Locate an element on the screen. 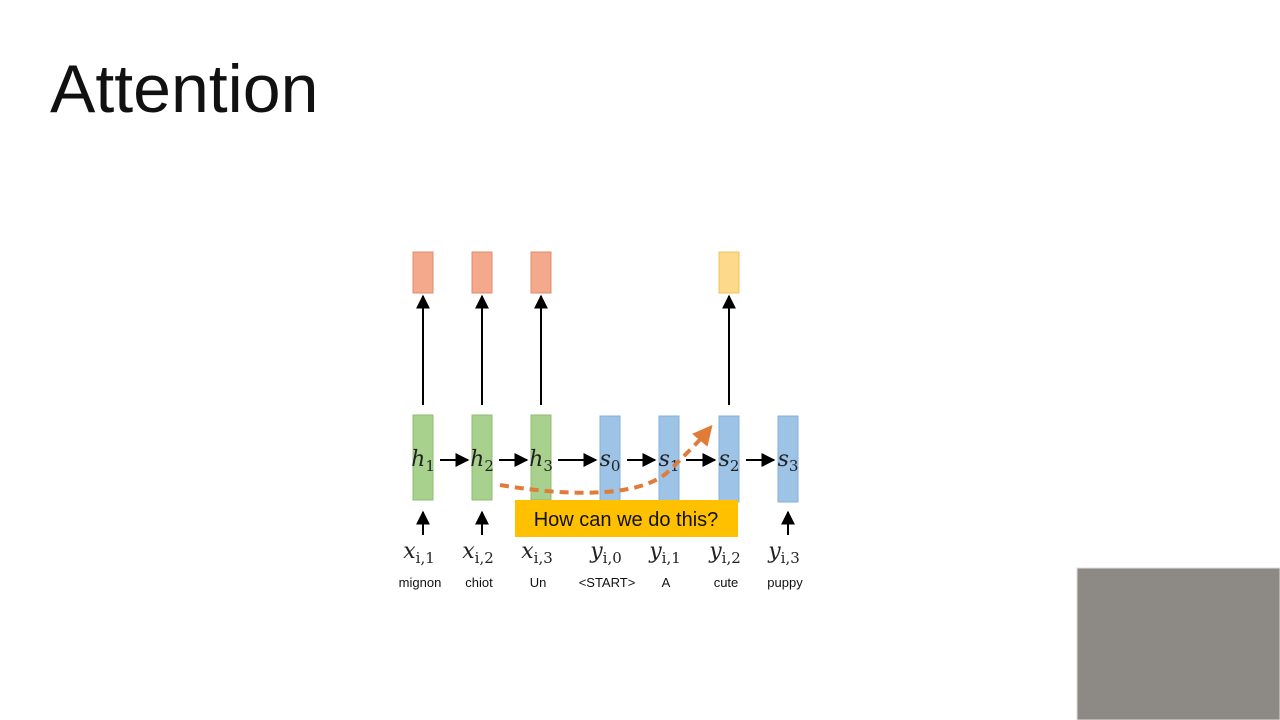 This screenshot has height=720, width=1280. node-label: h1 is located at coordinates (423, 461).